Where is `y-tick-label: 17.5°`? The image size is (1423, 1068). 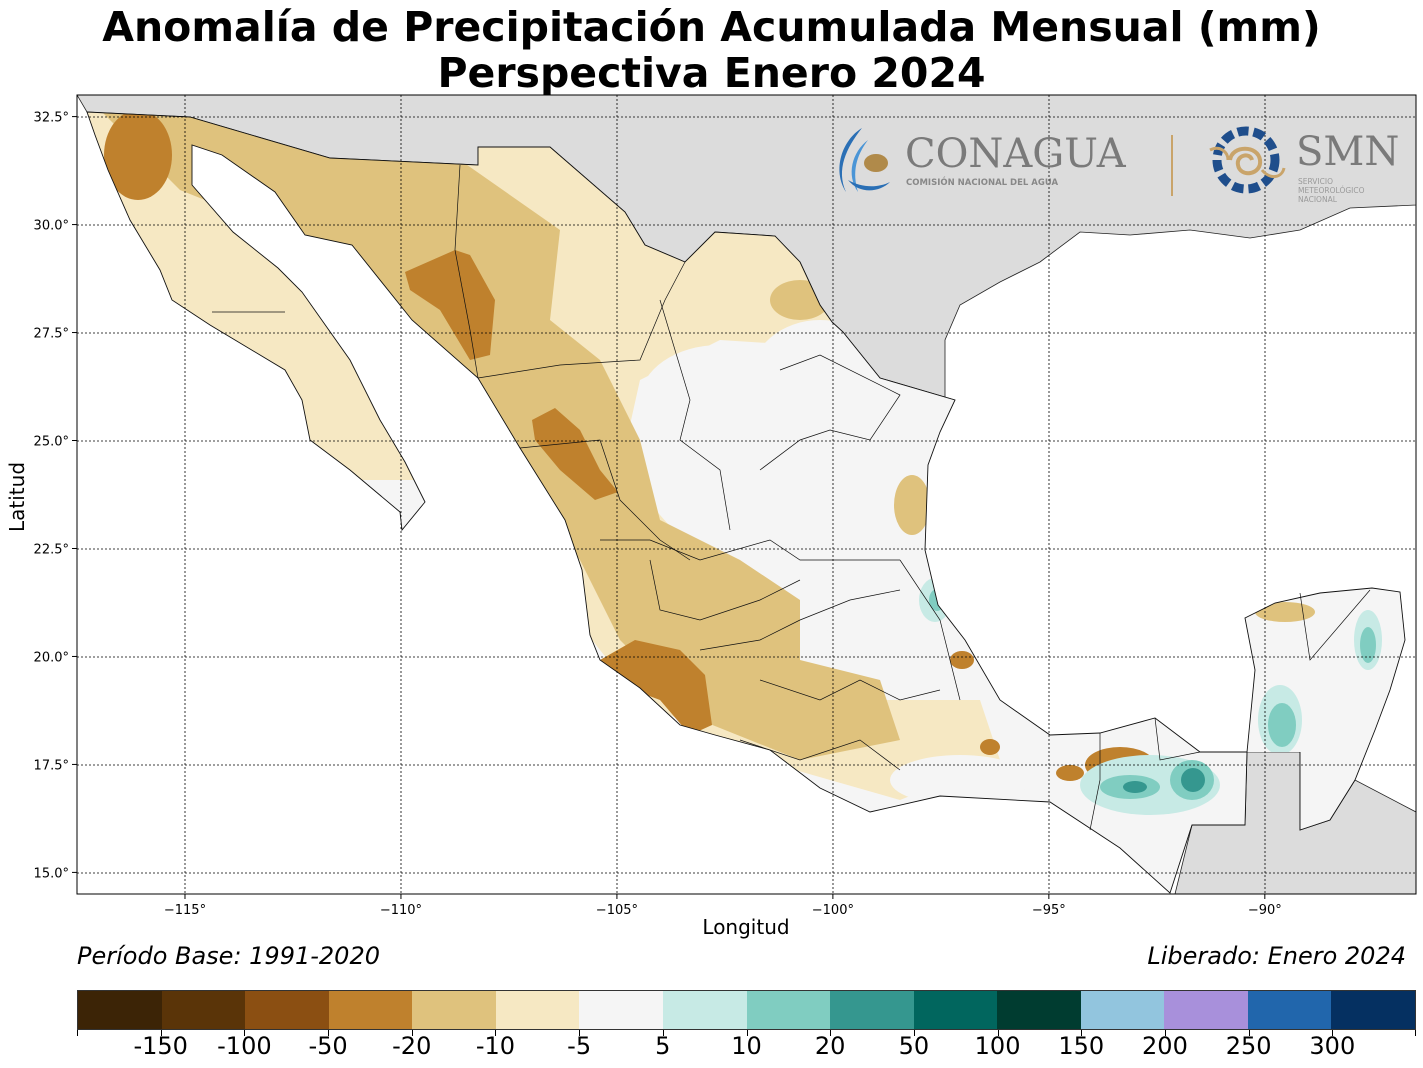
y-tick-label: 17.5° is located at coordinates (51, 765).